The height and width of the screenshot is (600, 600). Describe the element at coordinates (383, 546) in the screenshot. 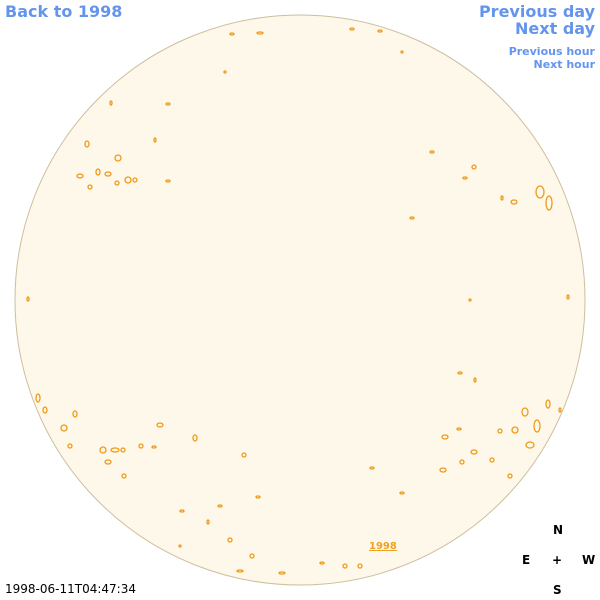

I see `image-link: 1998` at that location.